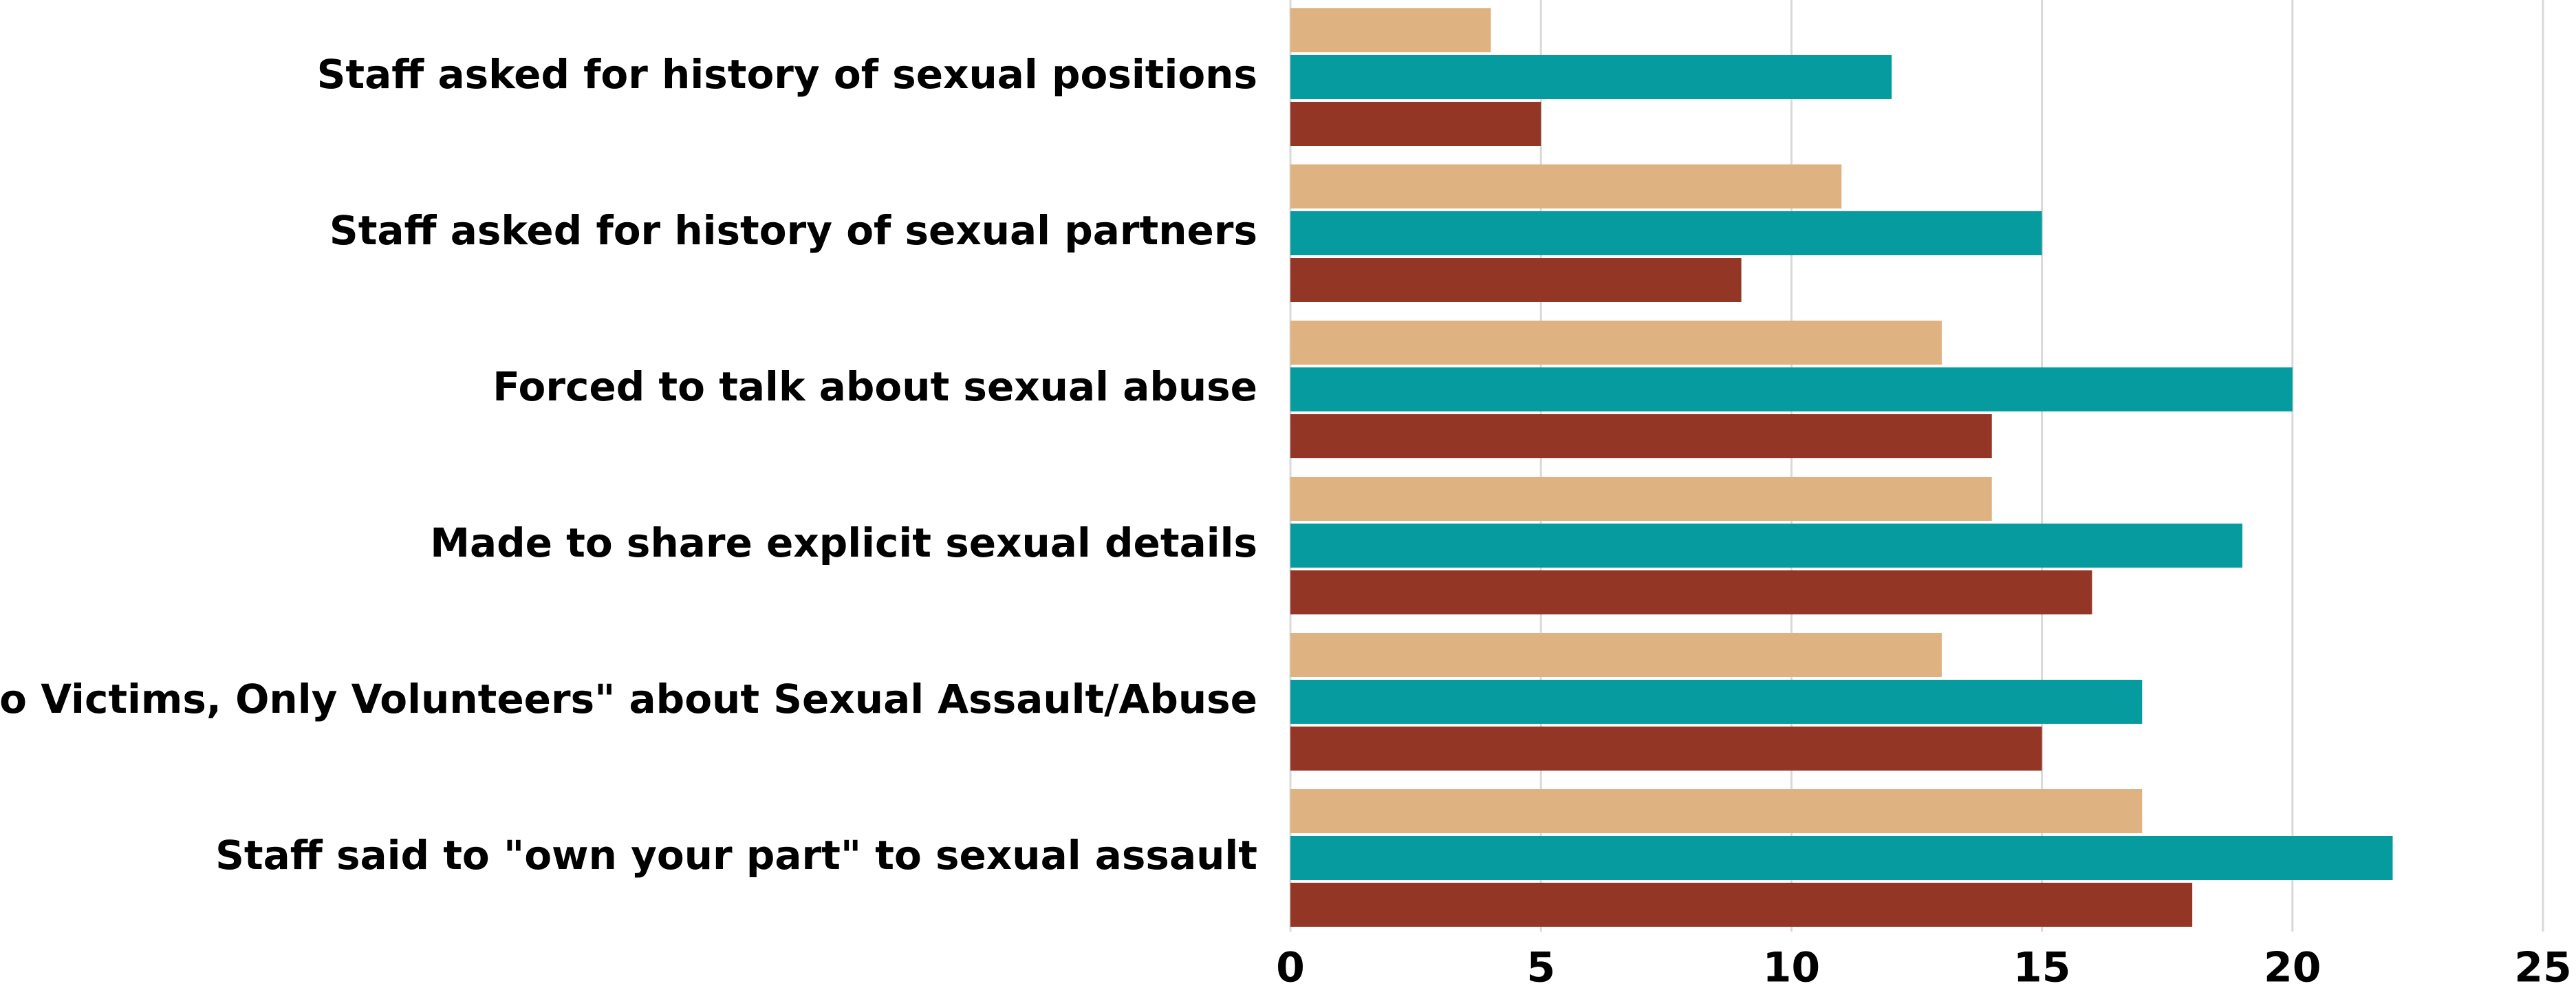 The height and width of the screenshot is (988, 2576). Describe the element at coordinates (1540, 966) in the screenshot. I see `x-tick-label: 5` at that location.